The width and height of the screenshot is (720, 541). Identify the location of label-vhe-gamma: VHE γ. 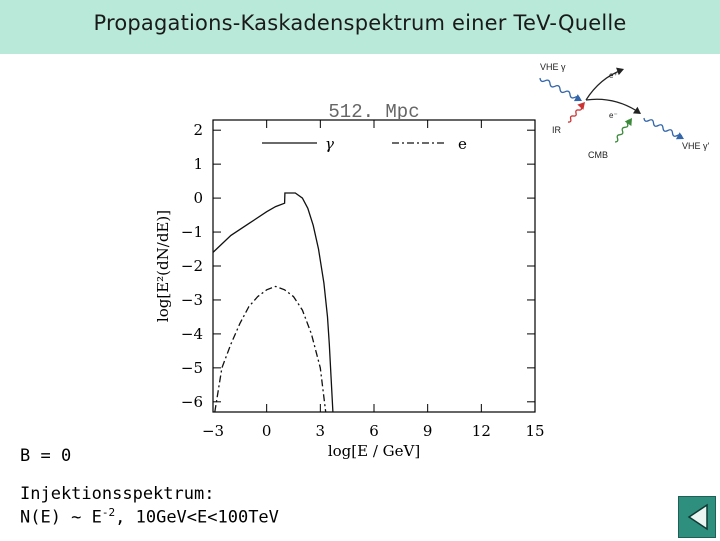
(553, 67).